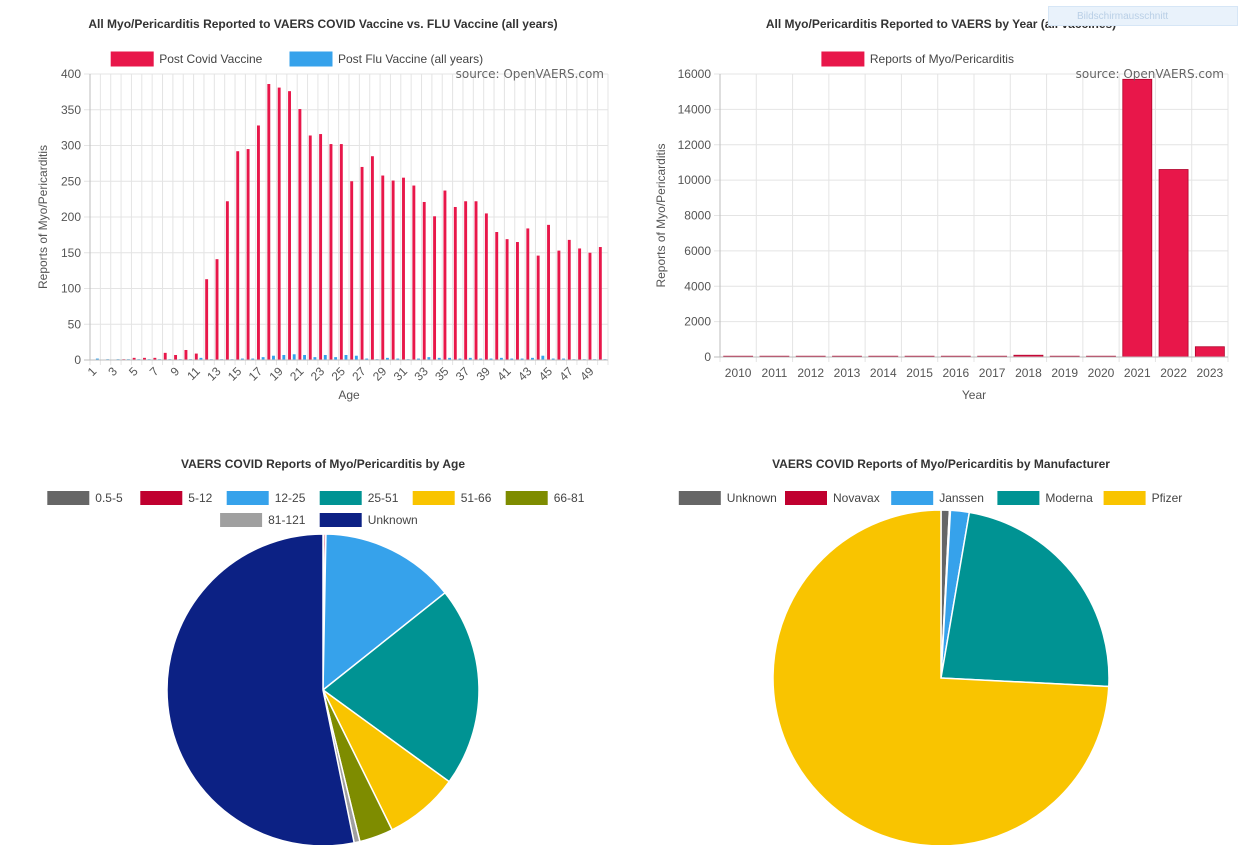  Describe the element at coordinates (386, 59) in the screenshot. I see `age-legend-item: Post Flu Vaccine (all years)` at that location.